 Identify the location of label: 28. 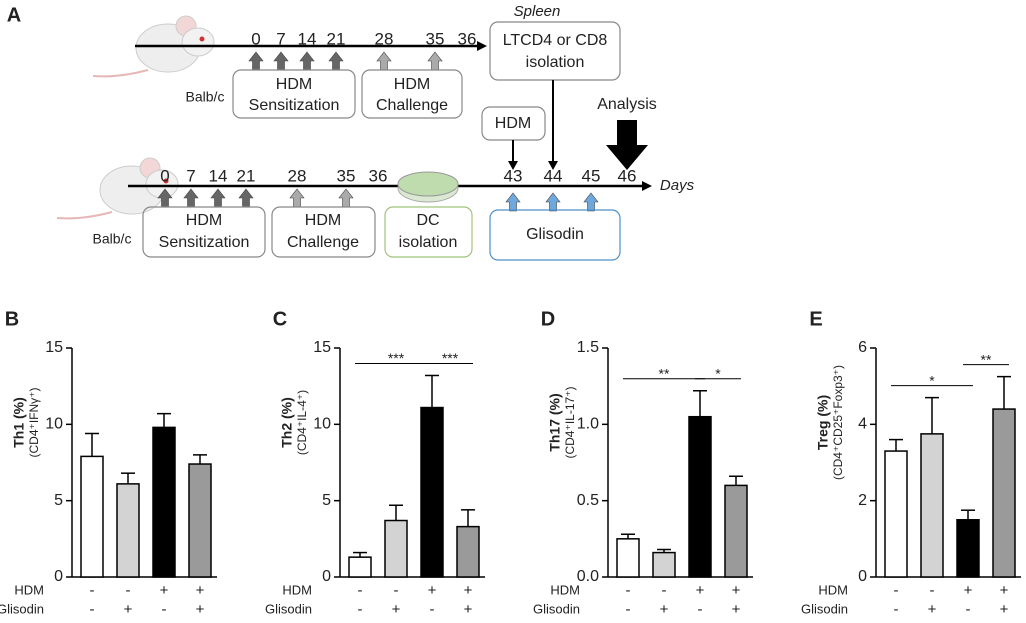
(297, 175).